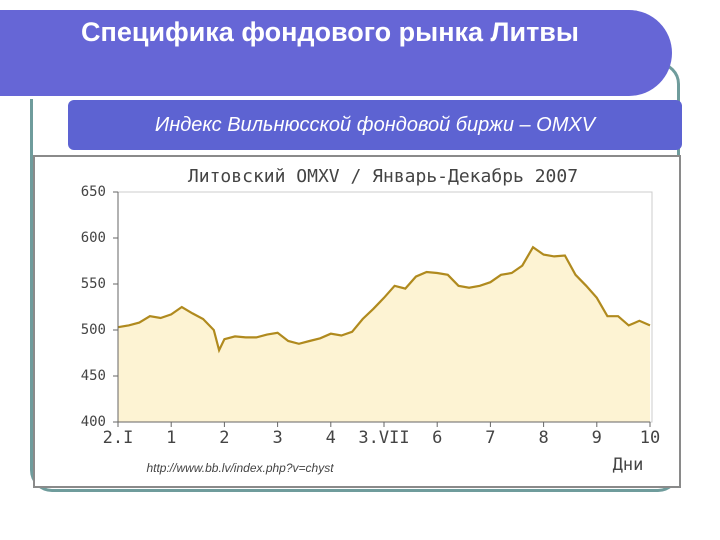 The width and height of the screenshot is (720, 540). Describe the element at coordinates (597, 438) in the screenshot. I see `x-tick-label: 9` at that location.